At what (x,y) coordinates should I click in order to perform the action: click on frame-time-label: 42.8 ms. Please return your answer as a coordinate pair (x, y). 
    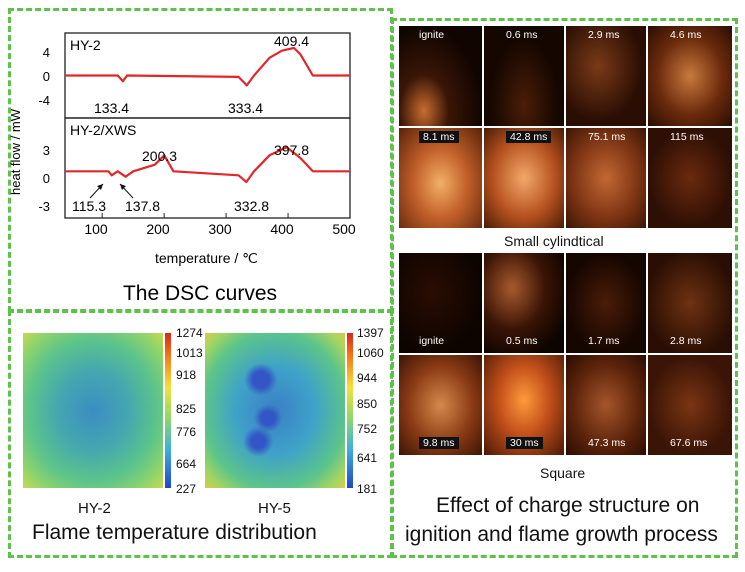
    Looking at the image, I should click on (529, 137).